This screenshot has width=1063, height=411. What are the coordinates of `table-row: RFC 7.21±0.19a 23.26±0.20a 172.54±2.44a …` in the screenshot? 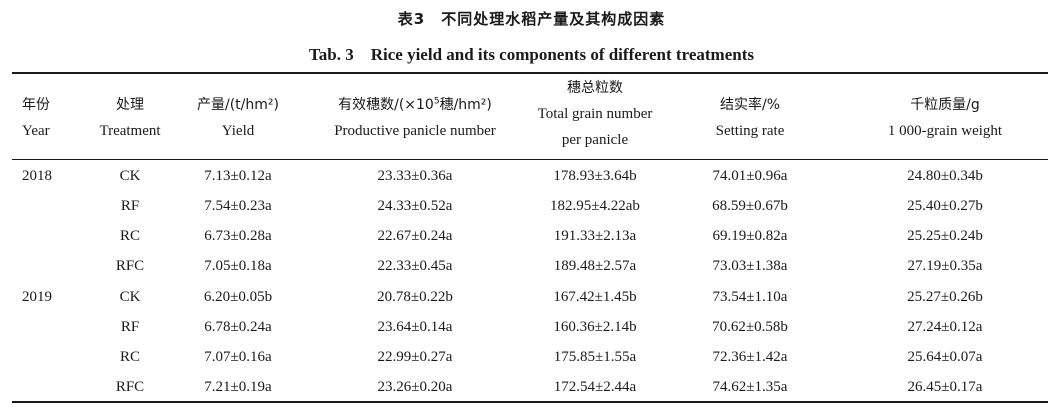 It's located at (531, 387).